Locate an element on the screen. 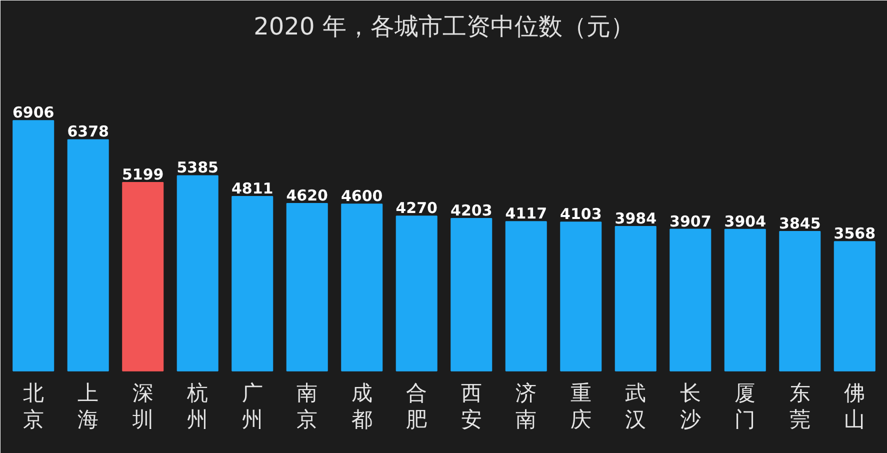 This screenshot has width=887, height=453. x-tick-label: 东莞 is located at coordinates (799, 406).